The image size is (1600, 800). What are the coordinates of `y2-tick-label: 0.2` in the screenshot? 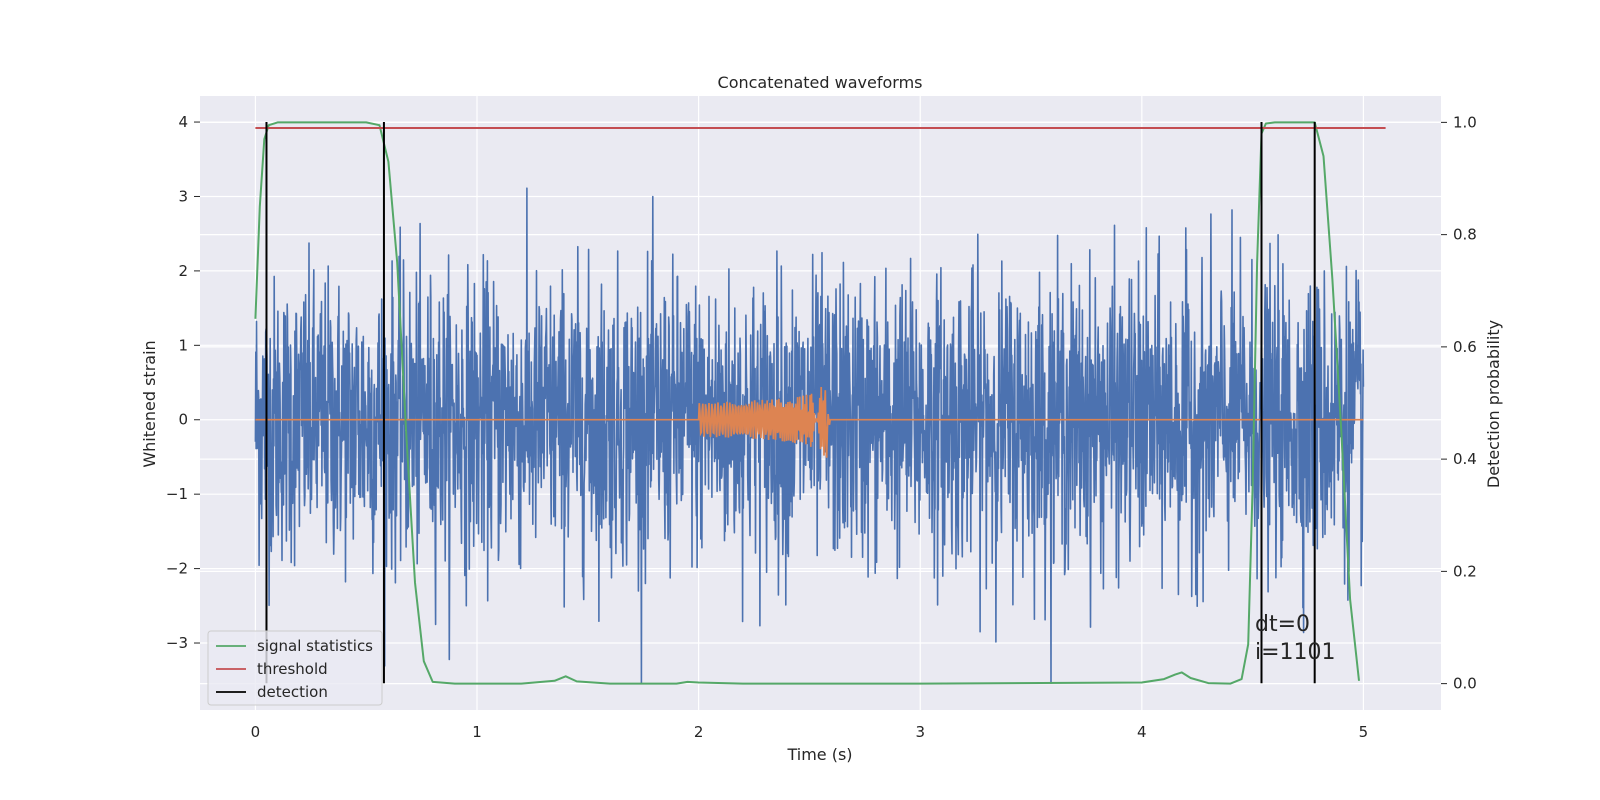 It's located at (1465, 571).